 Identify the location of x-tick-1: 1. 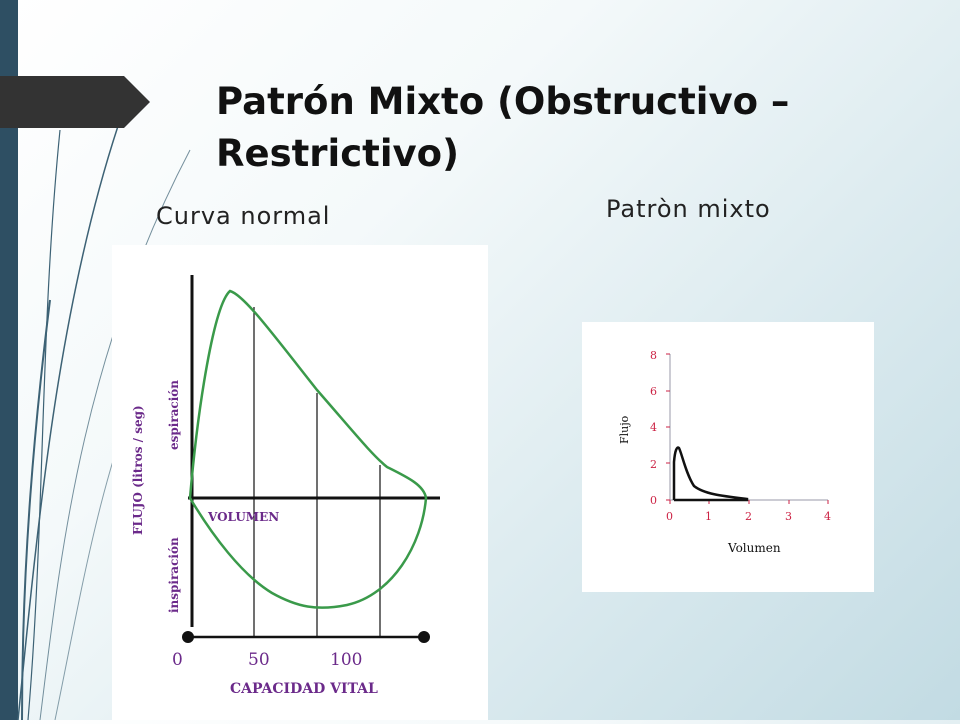
(708, 516).